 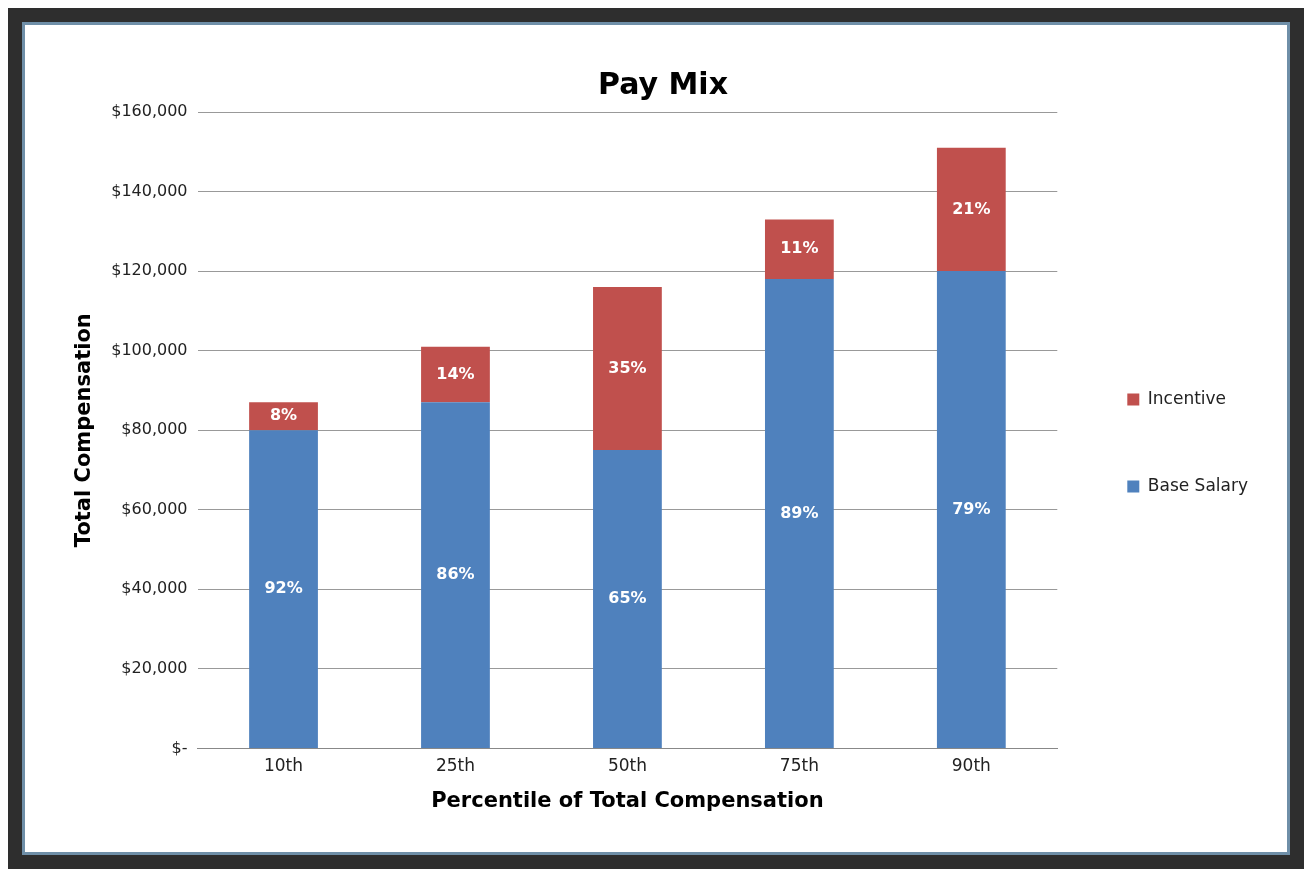 What do you see at coordinates (627, 799) in the screenshot?
I see `x-axis-title: Percentile of Total Compensation` at bounding box center [627, 799].